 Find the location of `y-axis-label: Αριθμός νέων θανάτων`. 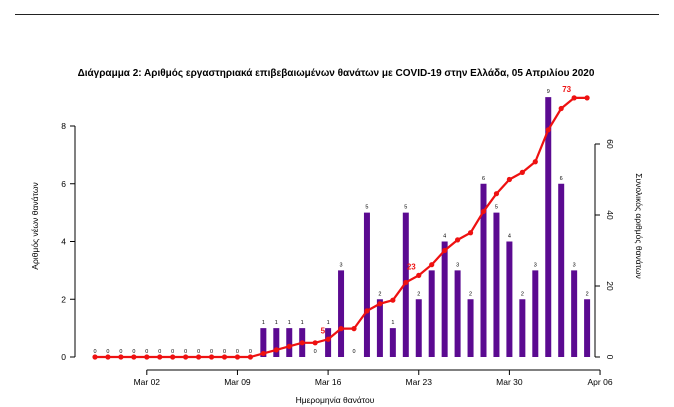

y-axis-label: Αριθμός νέων θανάτων is located at coordinates (35, 225).